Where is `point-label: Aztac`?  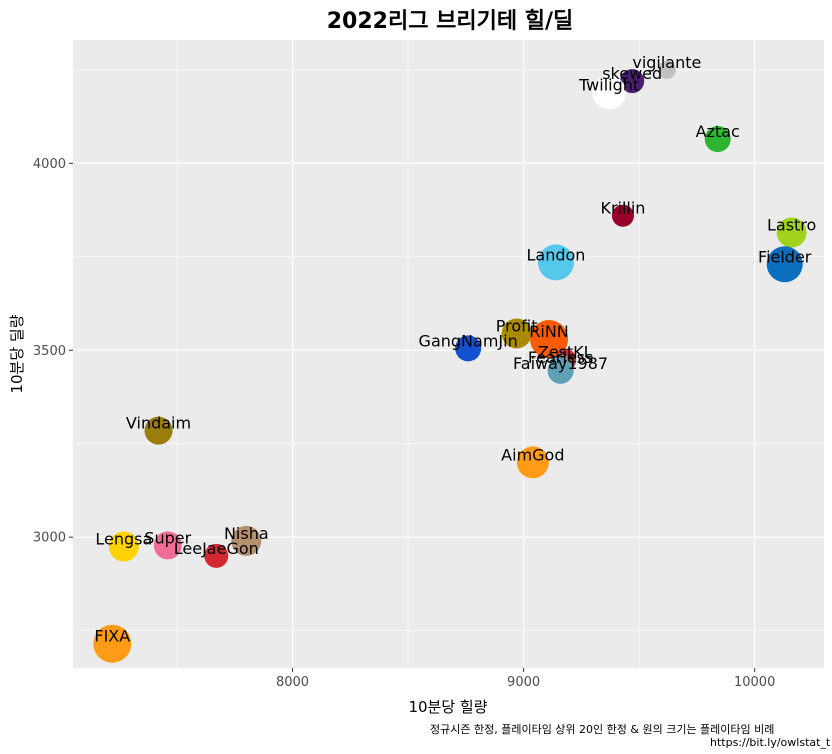 point-label: Aztac is located at coordinates (718, 131).